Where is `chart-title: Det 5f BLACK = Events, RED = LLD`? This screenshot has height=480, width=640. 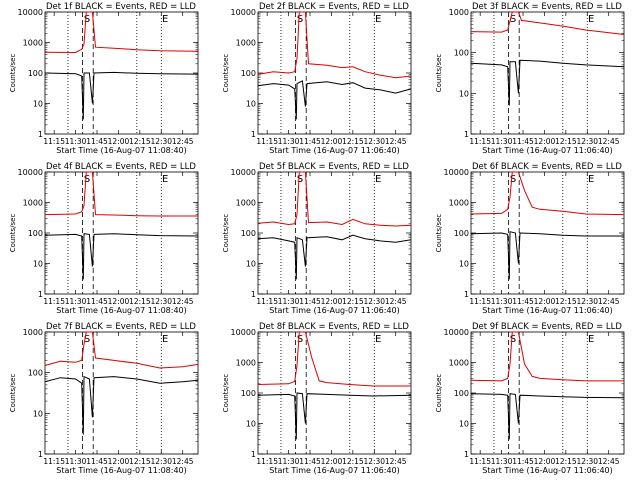
chart-title: Det 5f BLACK = Events, RED = LLD is located at coordinates (334, 167).